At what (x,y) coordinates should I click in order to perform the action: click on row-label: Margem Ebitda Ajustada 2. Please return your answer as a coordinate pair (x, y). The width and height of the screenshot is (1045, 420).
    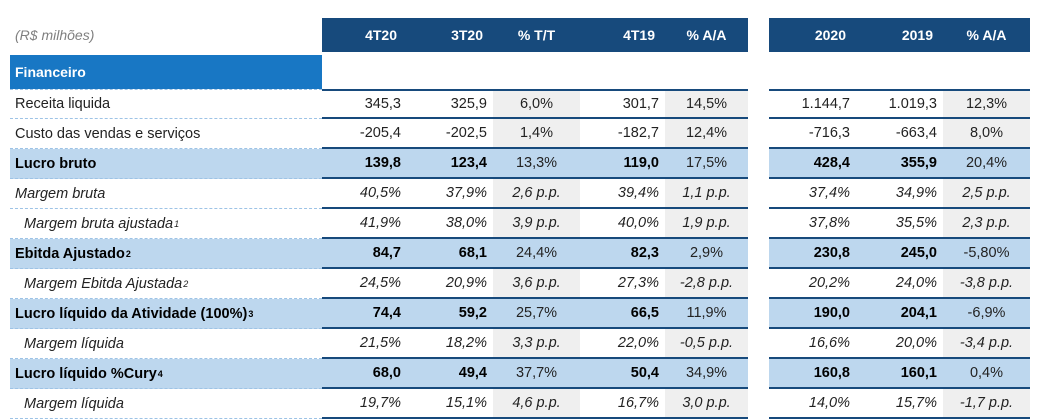
    Looking at the image, I should click on (166, 284).